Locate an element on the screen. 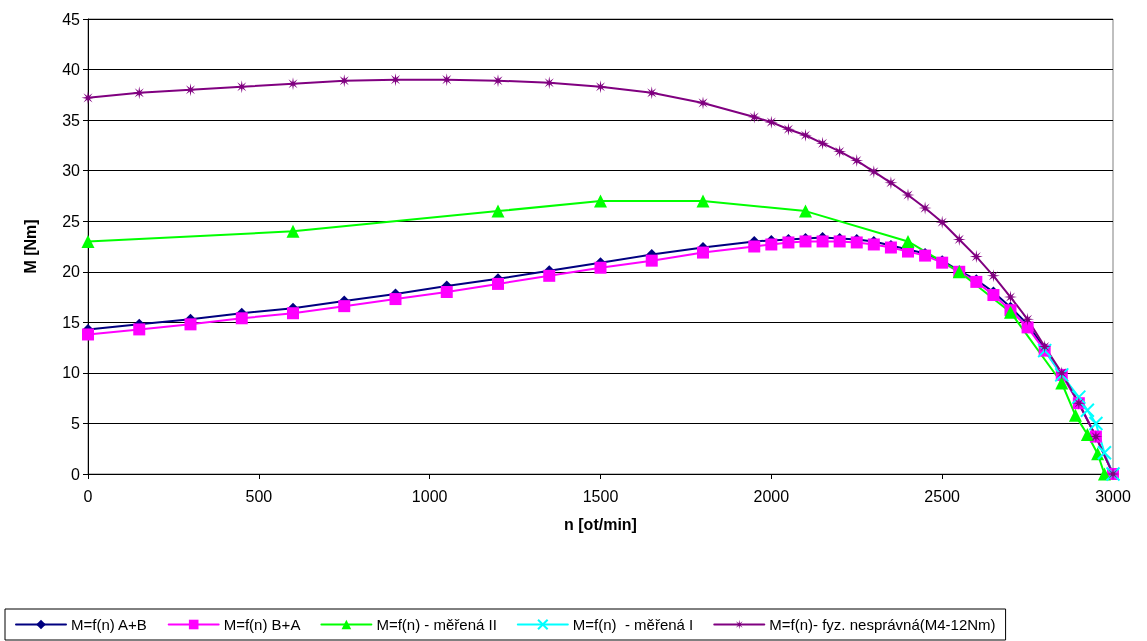 The image size is (1147, 641). y-tick-label: 35 is located at coordinates (71, 120).